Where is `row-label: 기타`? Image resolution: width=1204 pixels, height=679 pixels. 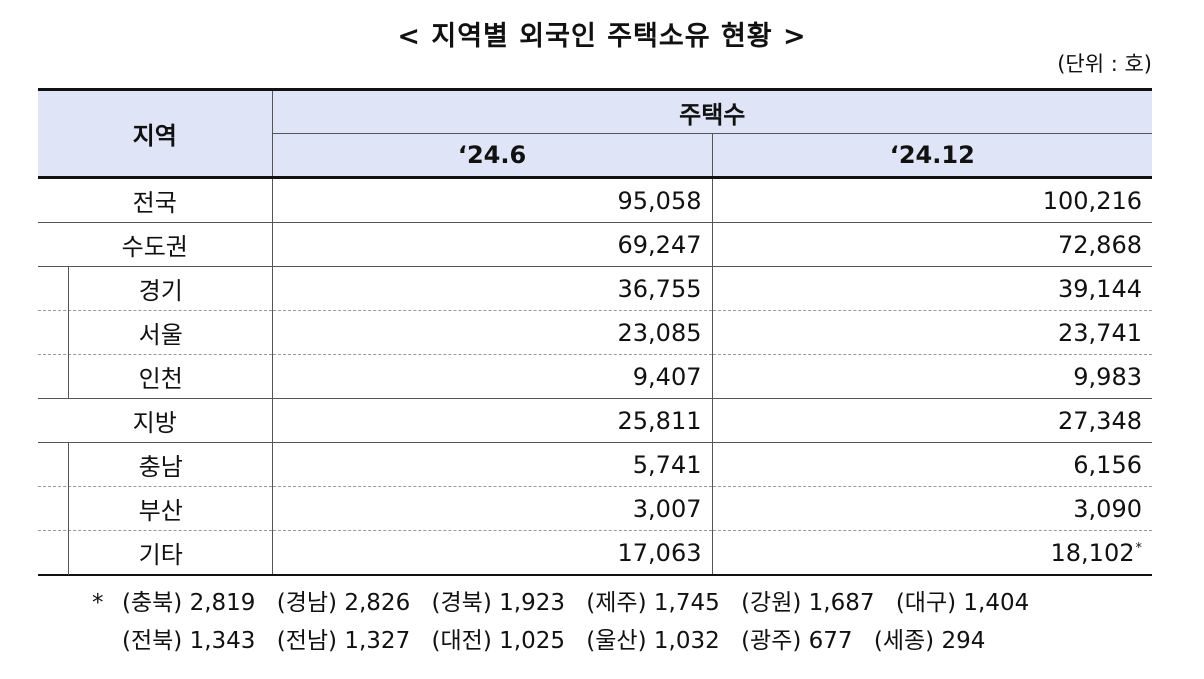 row-label: 기타 is located at coordinates (160, 555).